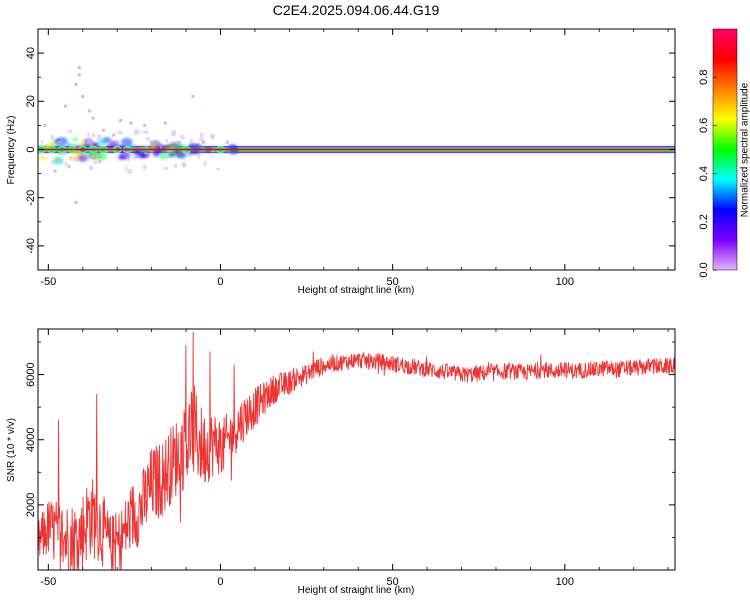  Describe the element at coordinates (31, 198) in the screenshot. I see `y-tick-label: -20` at that location.